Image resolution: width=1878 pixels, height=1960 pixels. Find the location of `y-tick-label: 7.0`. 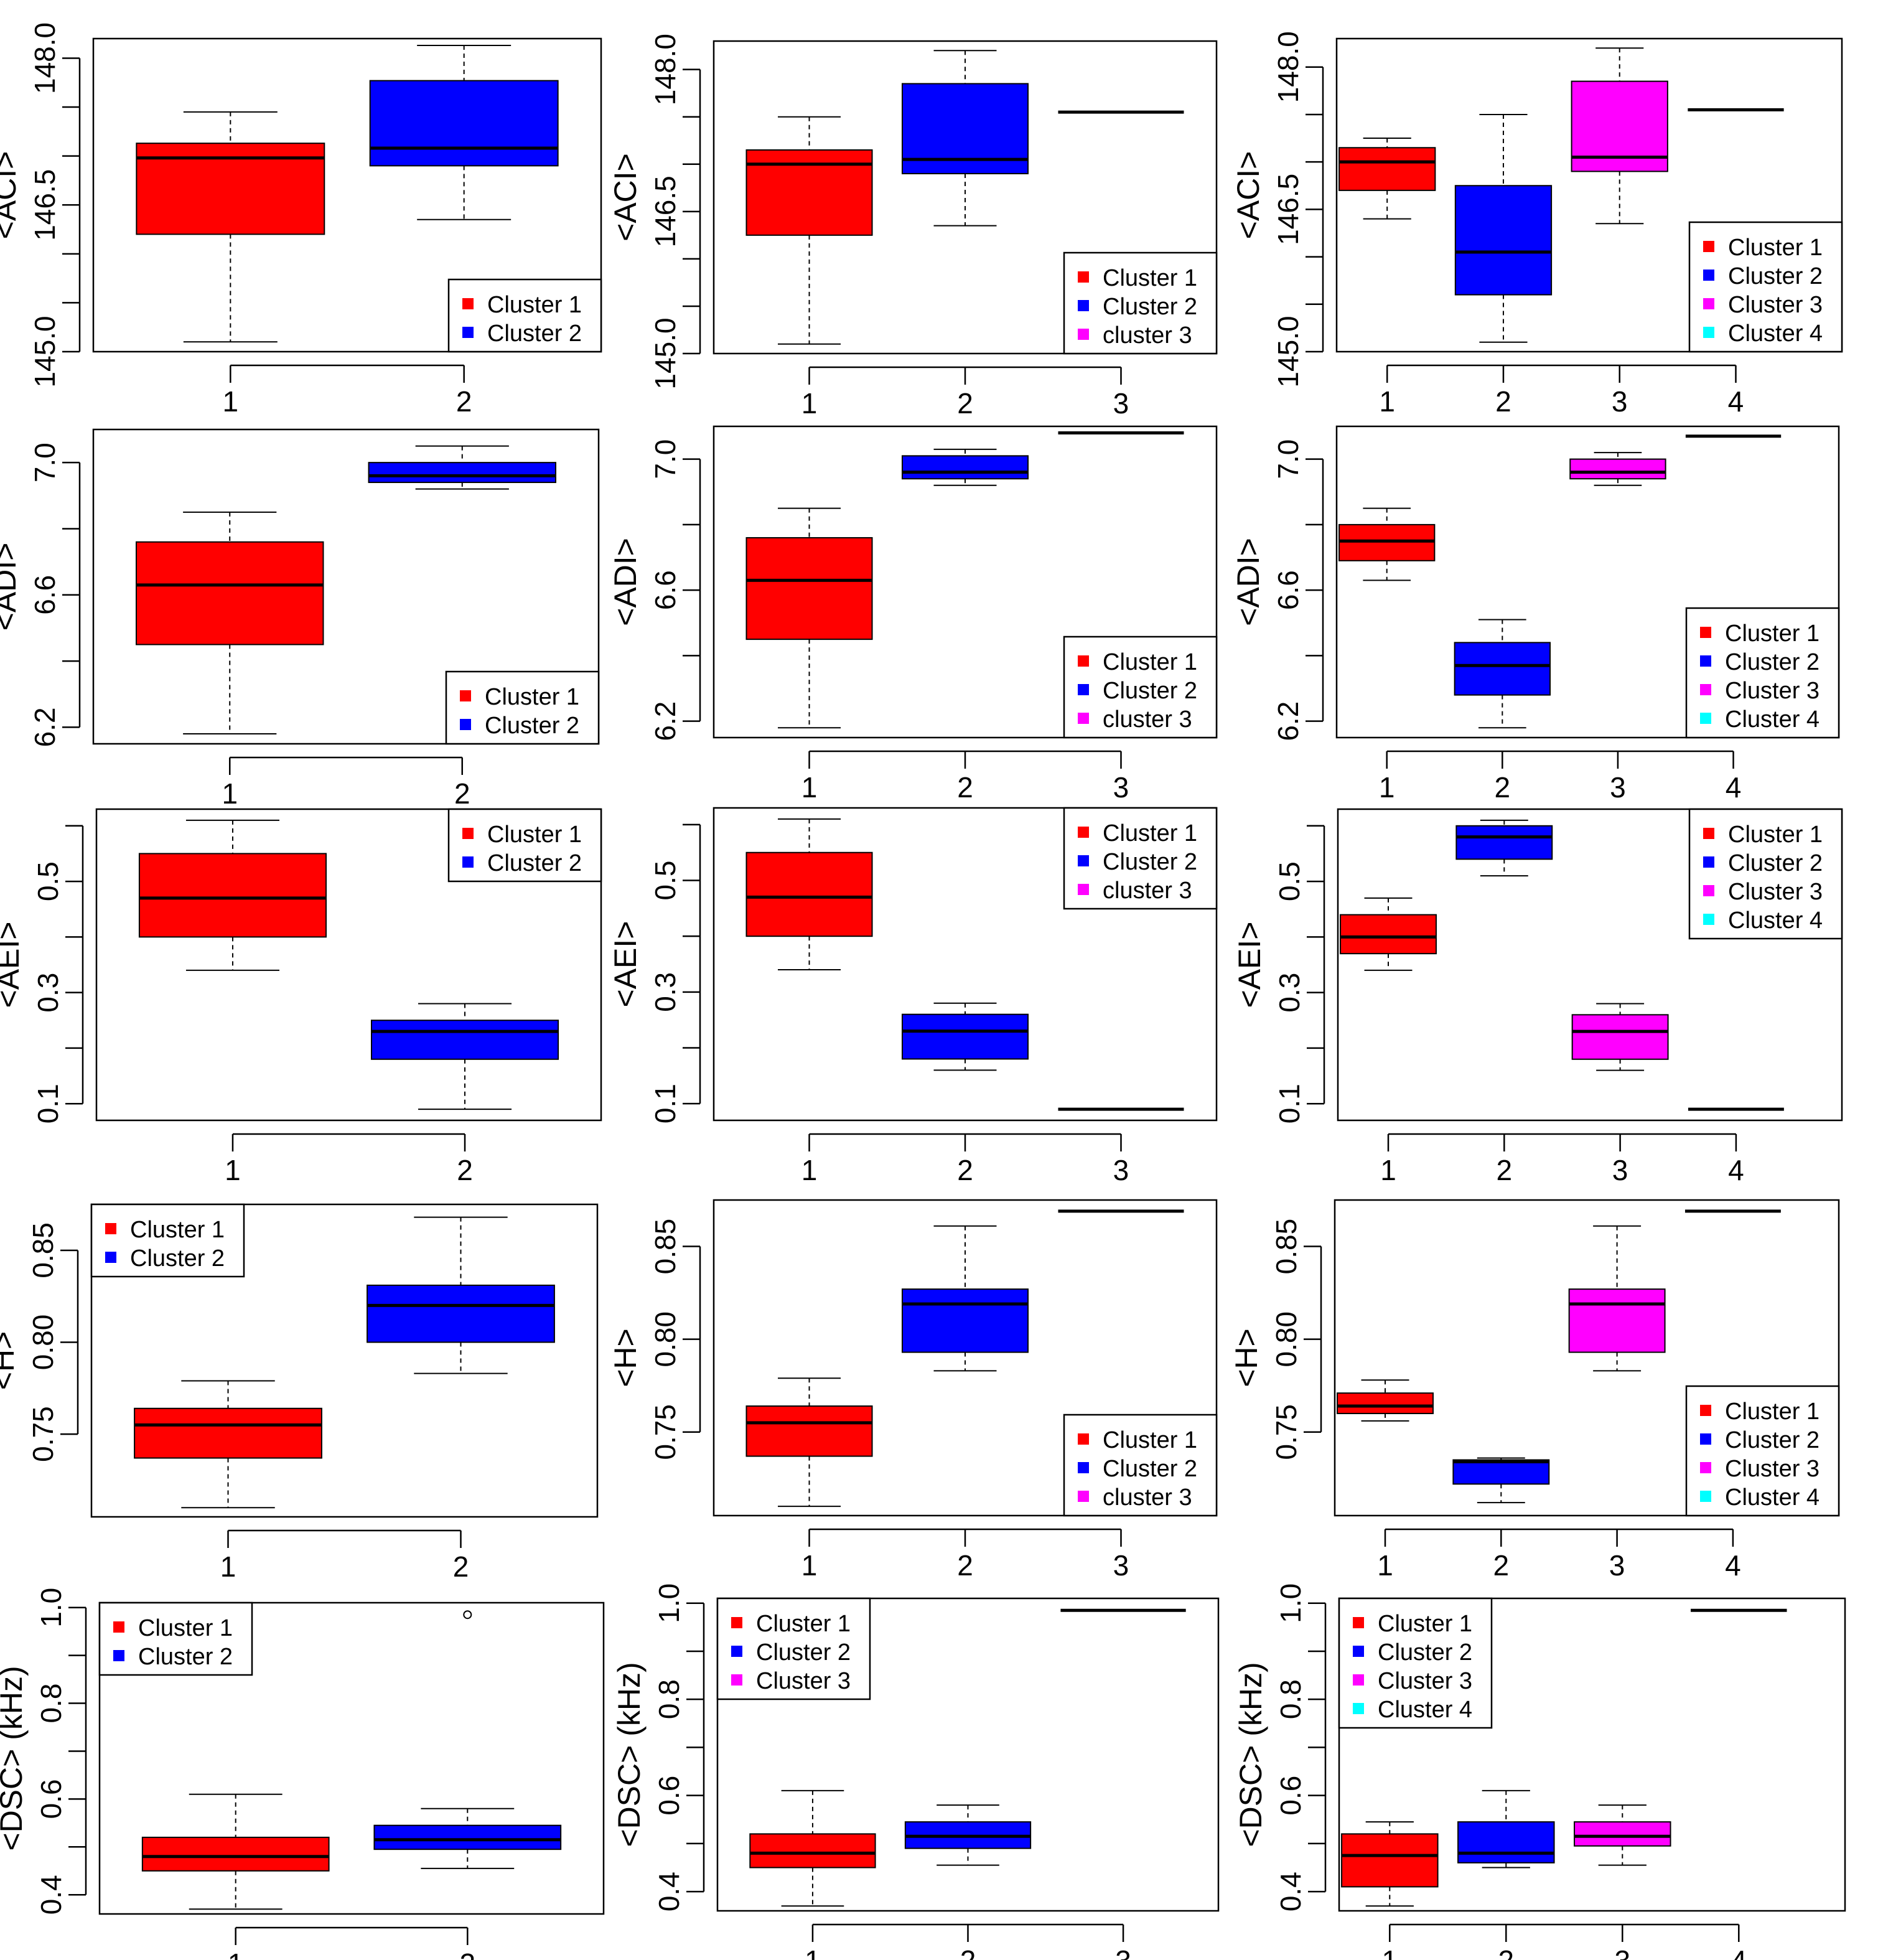

y-tick-label: 7.0 is located at coordinates (1288, 459).